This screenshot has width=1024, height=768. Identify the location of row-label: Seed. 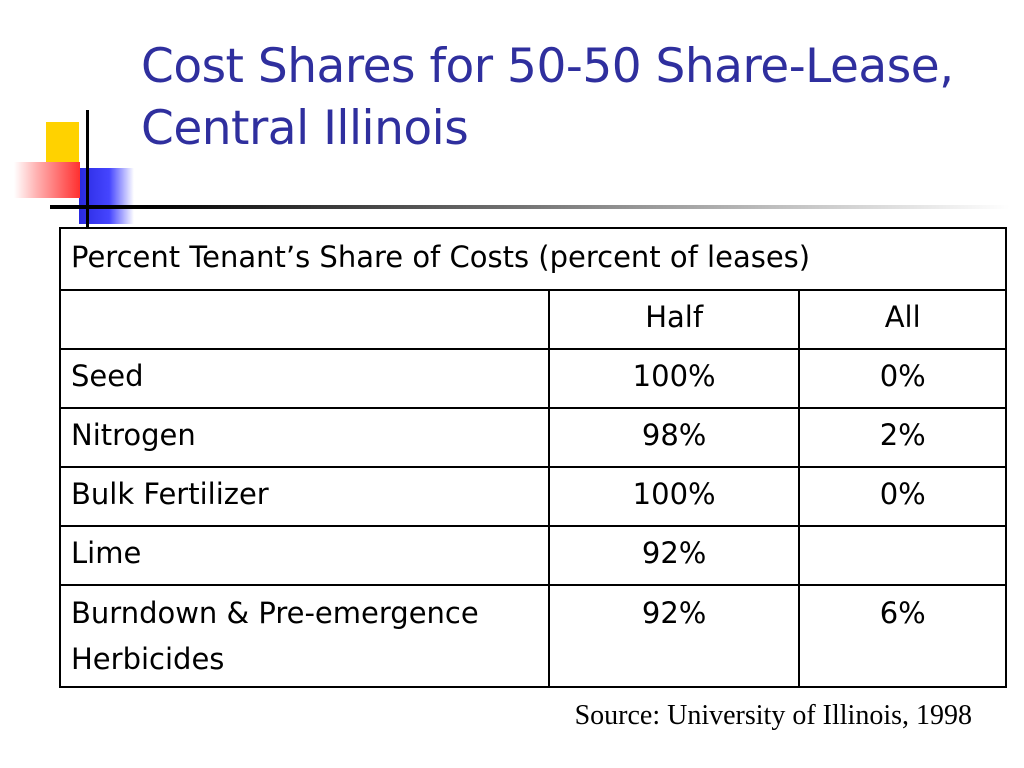
(304, 378).